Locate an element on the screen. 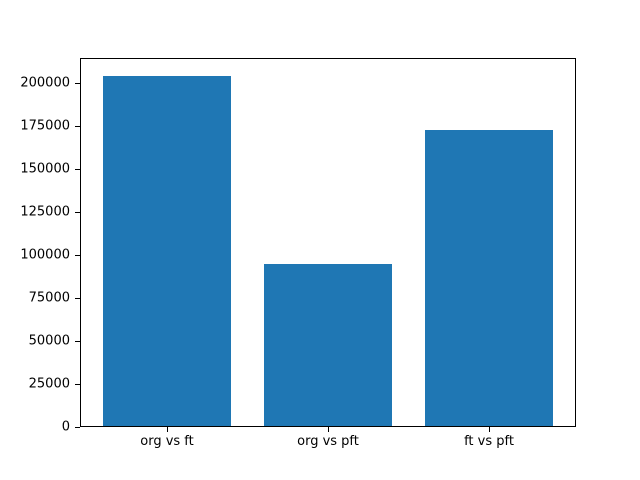 This screenshot has height=480, width=640. y-tick-label: 75000 is located at coordinates (49, 298).